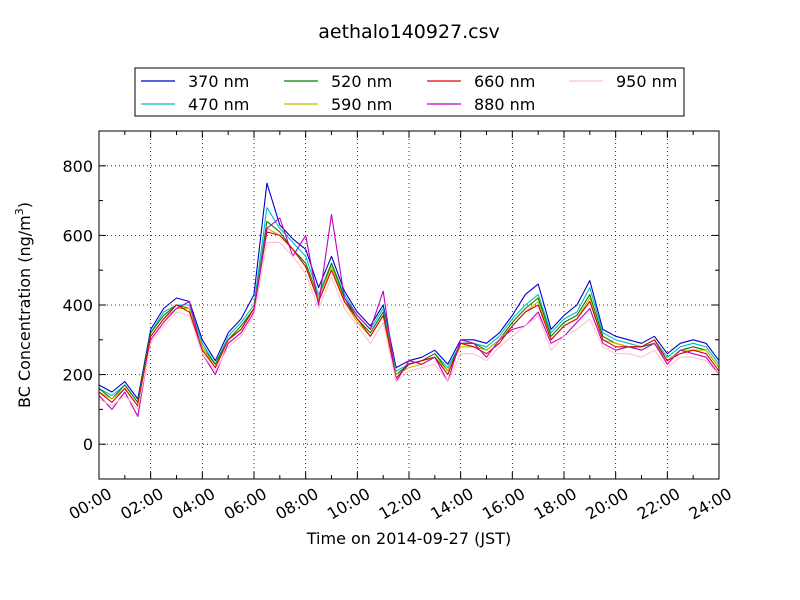 Image resolution: width=800 pixels, height=600 pixels. Describe the element at coordinates (503, 504) in the screenshot. I see `x-tick-label: 16:00` at that location.